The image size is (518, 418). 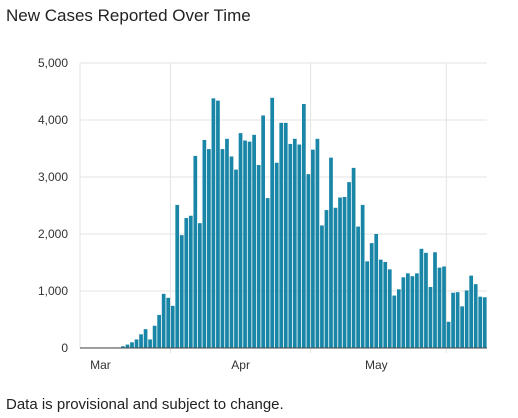 What do you see at coordinates (53, 291) in the screenshot?
I see `y-tick-label: 1,000` at bounding box center [53, 291].